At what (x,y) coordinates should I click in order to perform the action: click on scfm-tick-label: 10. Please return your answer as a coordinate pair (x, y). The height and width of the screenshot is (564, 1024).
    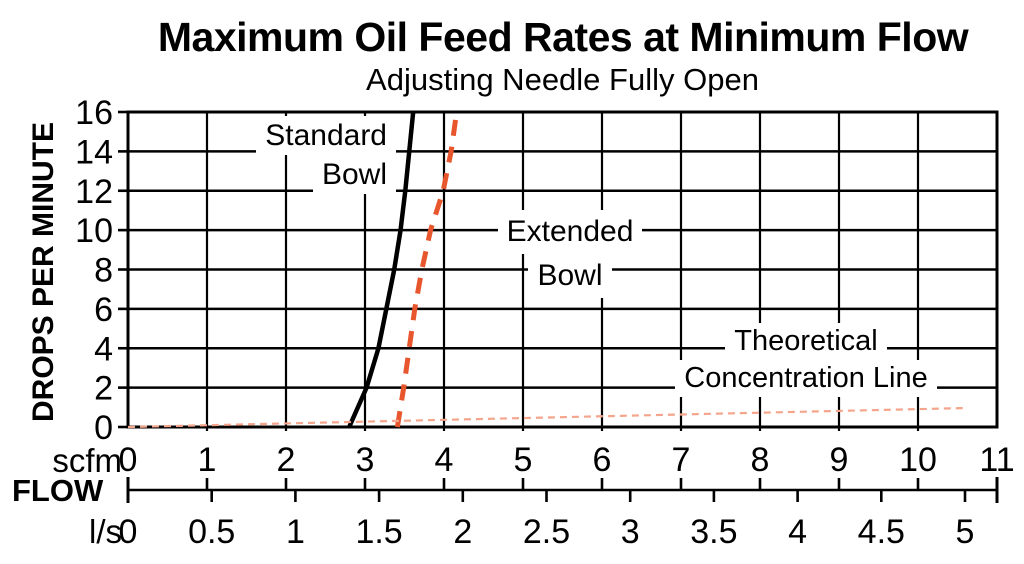
    Looking at the image, I should click on (918, 460).